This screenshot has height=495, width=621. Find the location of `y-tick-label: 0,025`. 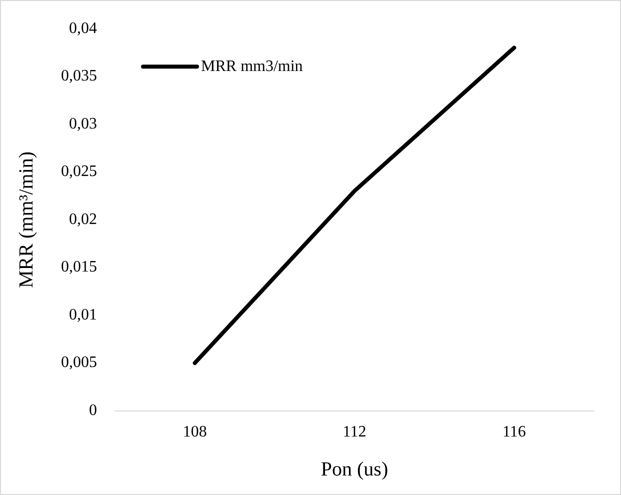

y-tick-label: 0,025 is located at coordinates (79, 171).